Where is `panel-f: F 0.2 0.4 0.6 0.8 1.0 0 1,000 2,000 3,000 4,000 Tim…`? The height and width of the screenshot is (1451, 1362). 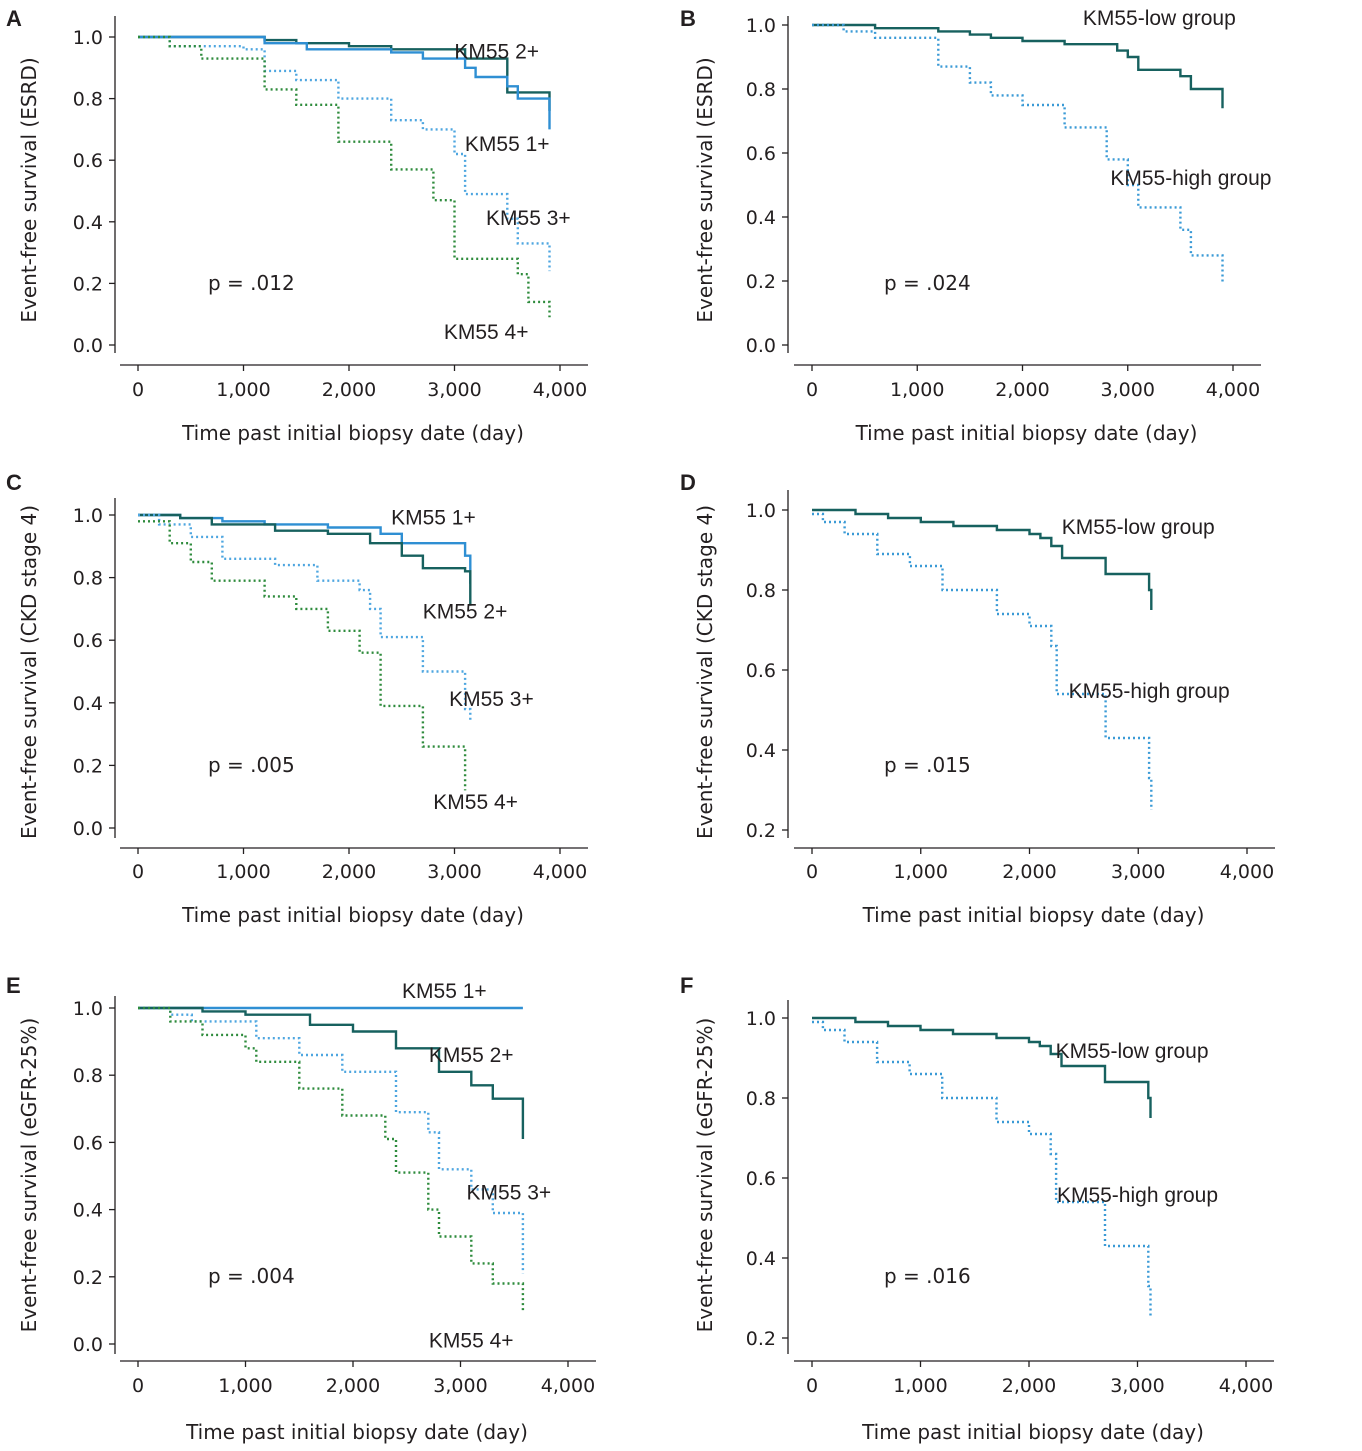 panel-f: F 0.2 0.4 0.6 0.8 1.0 0 1,000 2,000 3,000 4,000 Tim… is located at coordinates (977, 1208).